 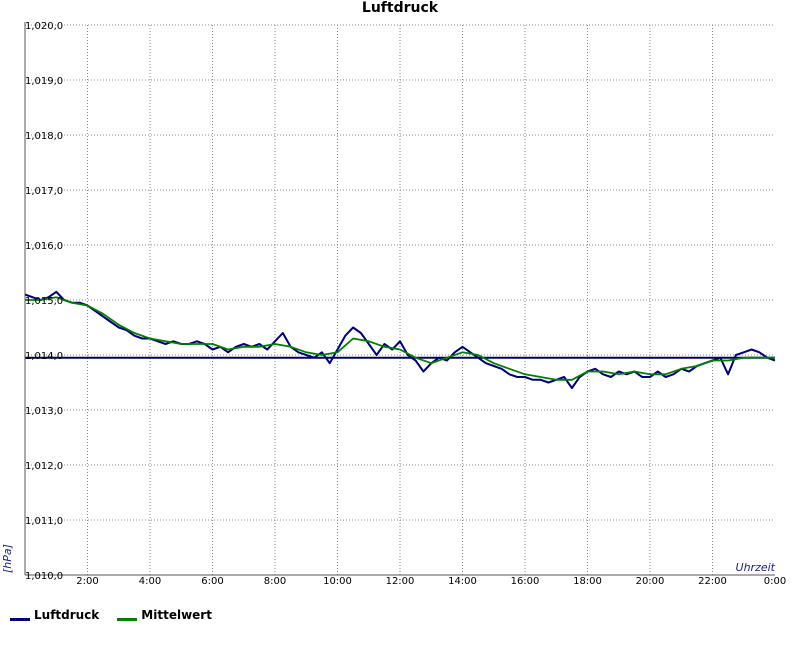 I want to click on series-layer, so click(x=400, y=339).